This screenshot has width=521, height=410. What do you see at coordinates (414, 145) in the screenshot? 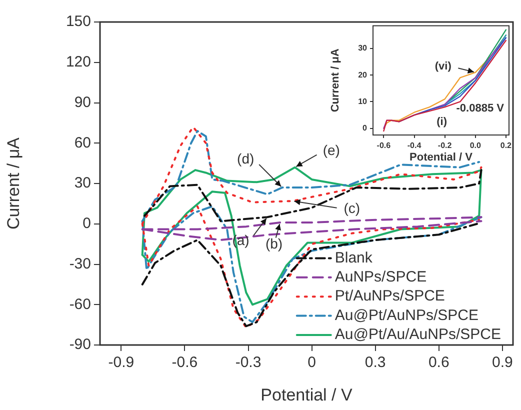
I see `x-tick-label: -0.4` at bounding box center [414, 145].